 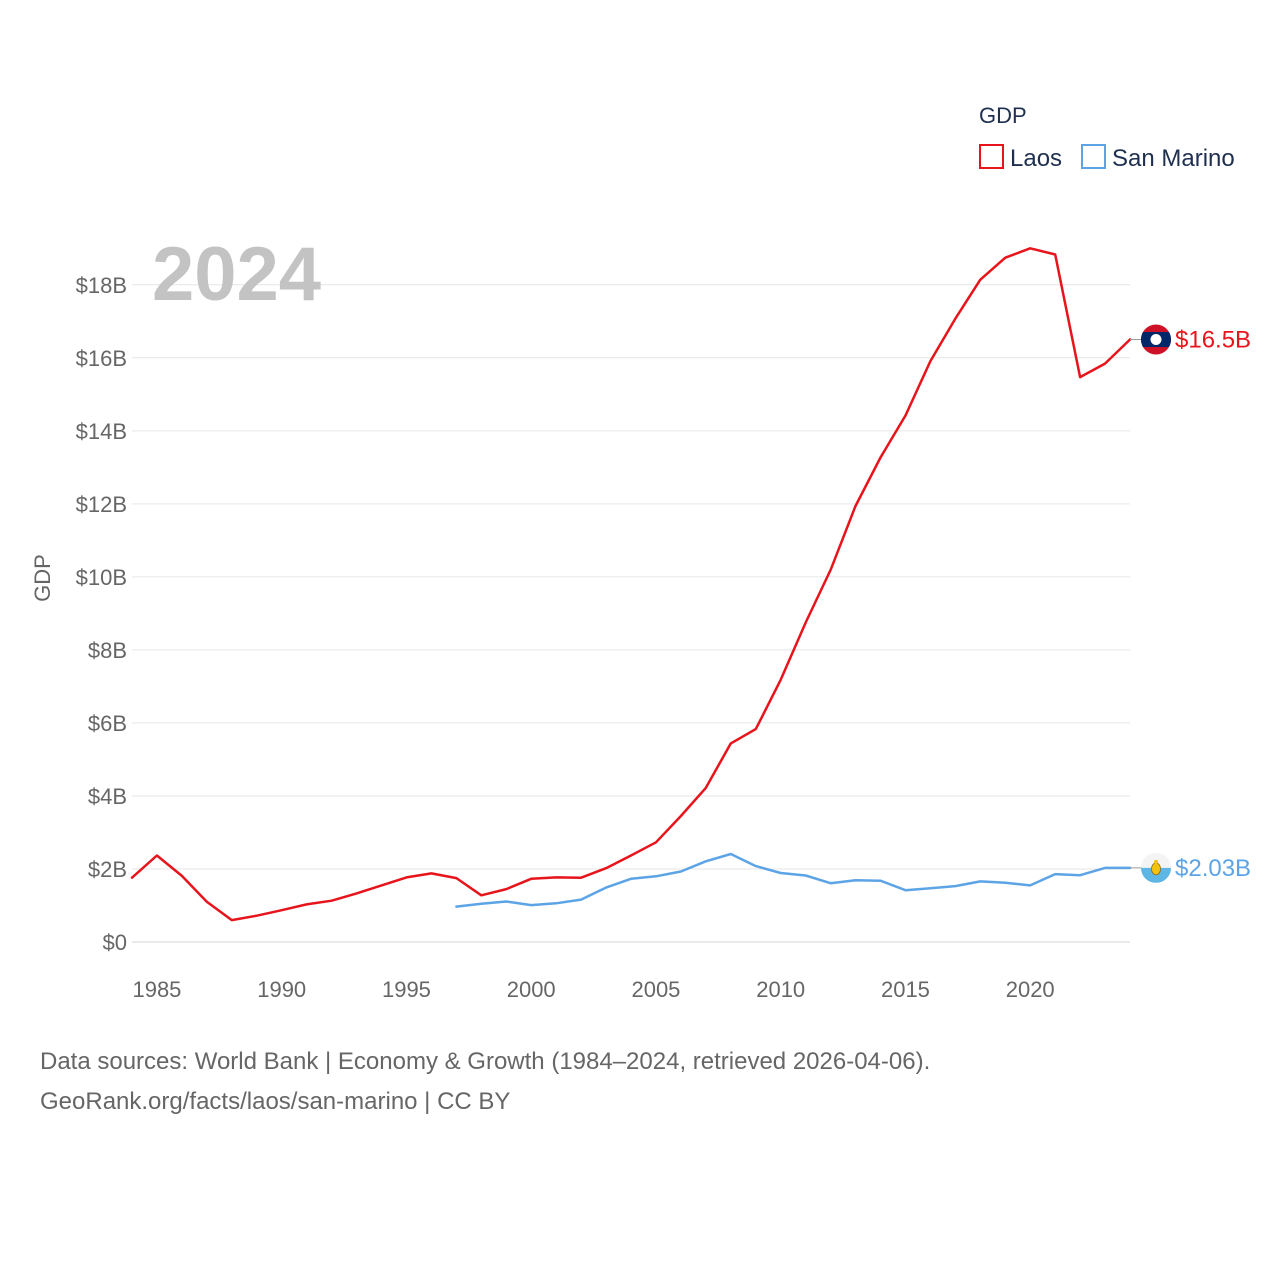 What do you see at coordinates (655, 989) in the screenshot?
I see `x-tick-label: 2005` at bounding box center [655, 989].